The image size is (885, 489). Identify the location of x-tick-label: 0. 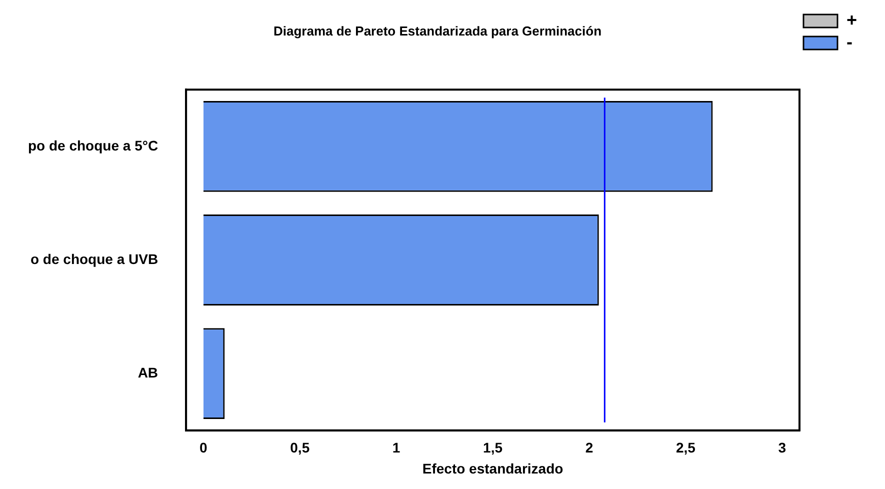
(204, 448).